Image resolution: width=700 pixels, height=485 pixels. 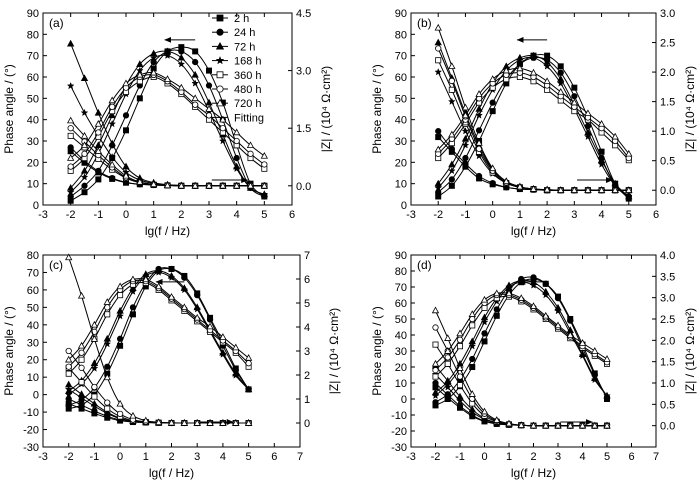 What do you see at coordinates (401, 256) in the screenshot?
I see `y-tick-label: 90` at bounding box center [401, 256].